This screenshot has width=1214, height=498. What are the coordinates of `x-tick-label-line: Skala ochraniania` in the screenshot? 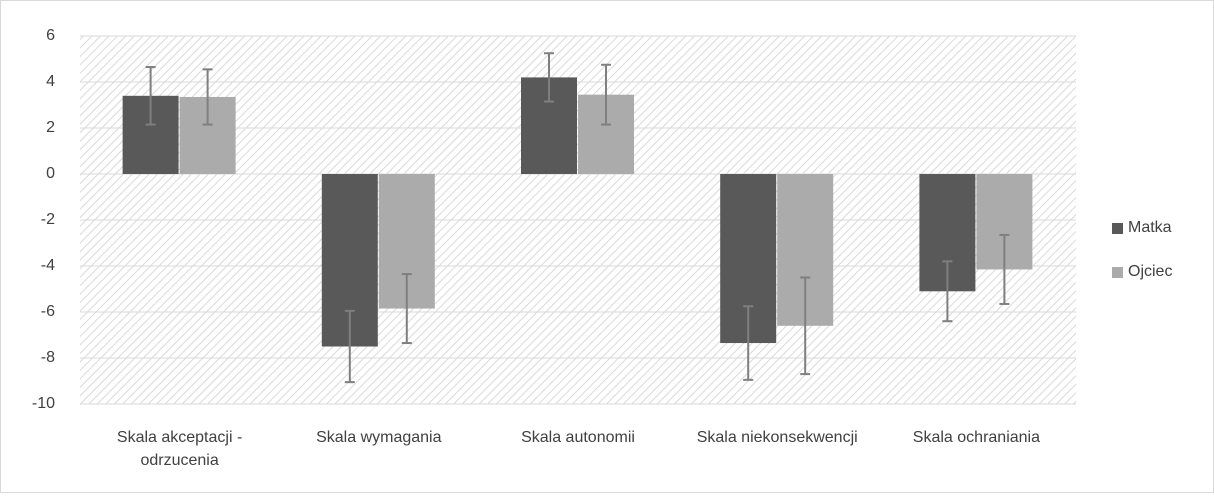 It's located at (976, 437).